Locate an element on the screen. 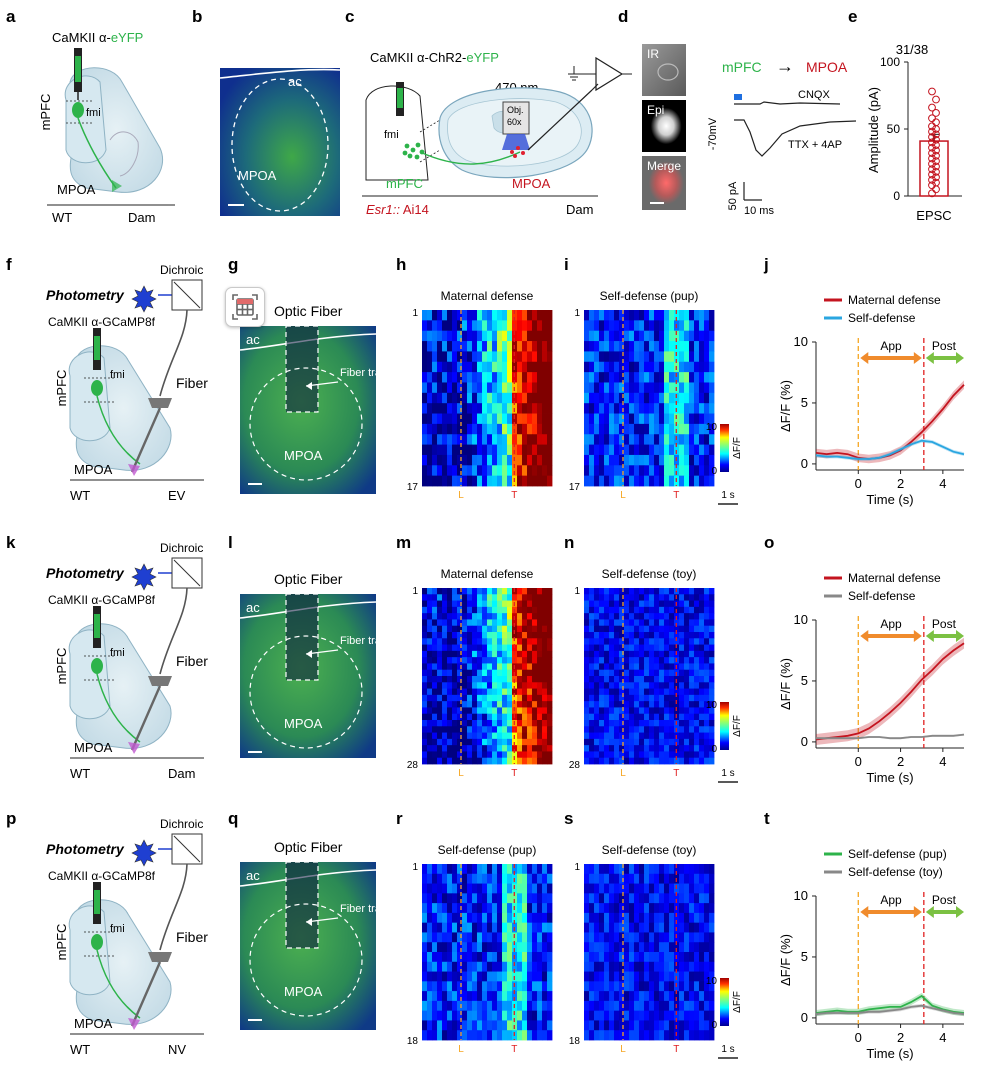  table-select-button is located at coordinates (245, 307).